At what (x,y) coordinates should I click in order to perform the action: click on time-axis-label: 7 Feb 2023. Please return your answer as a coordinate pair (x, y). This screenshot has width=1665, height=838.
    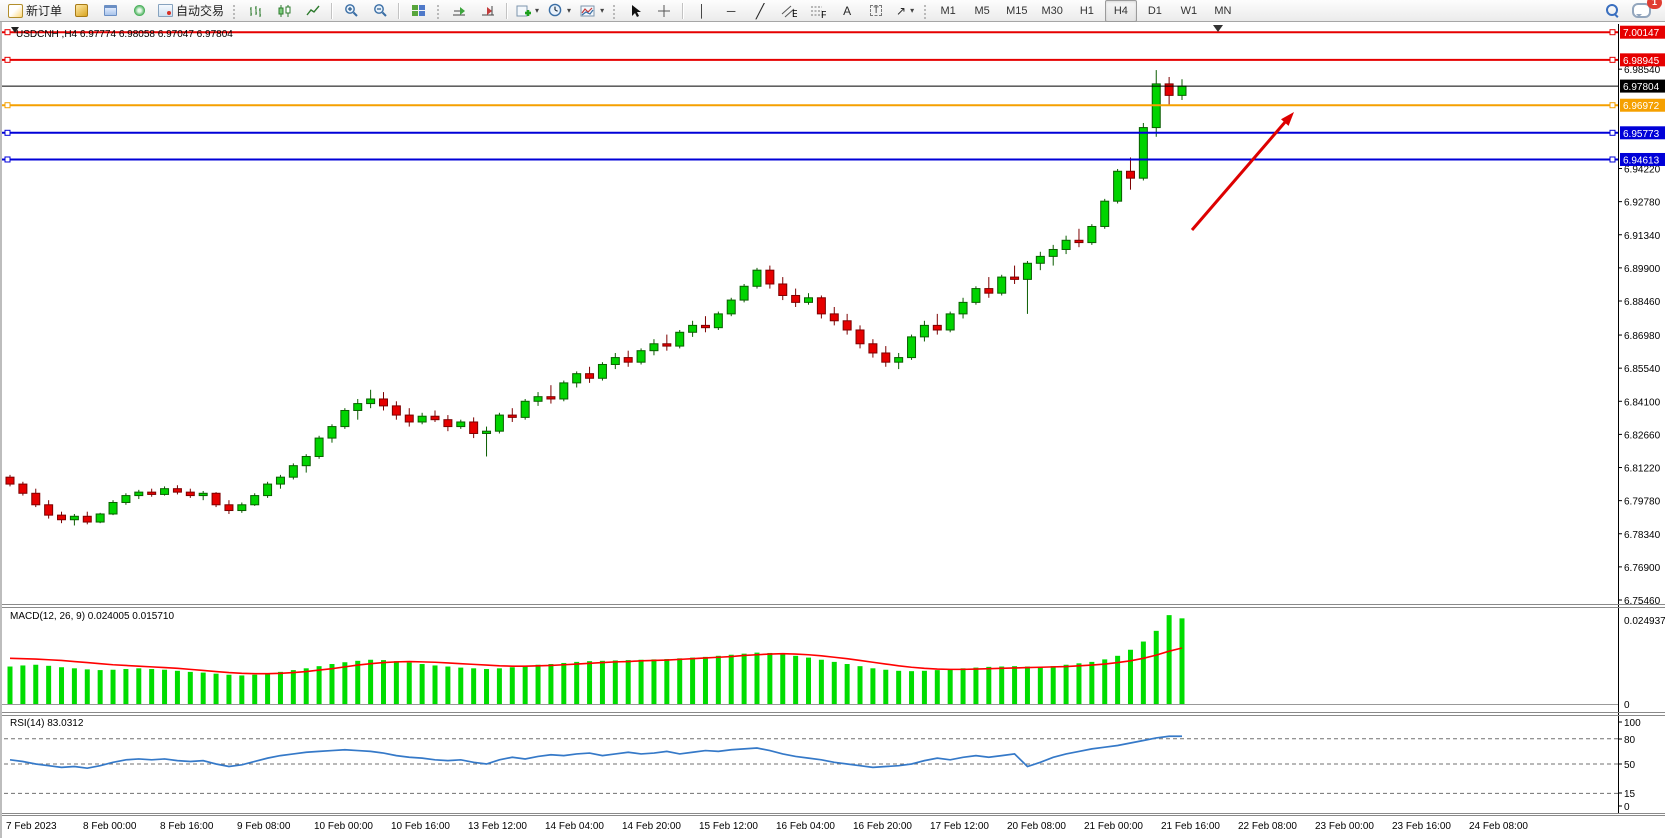
    Looking at the image, I should click on (31, 826).